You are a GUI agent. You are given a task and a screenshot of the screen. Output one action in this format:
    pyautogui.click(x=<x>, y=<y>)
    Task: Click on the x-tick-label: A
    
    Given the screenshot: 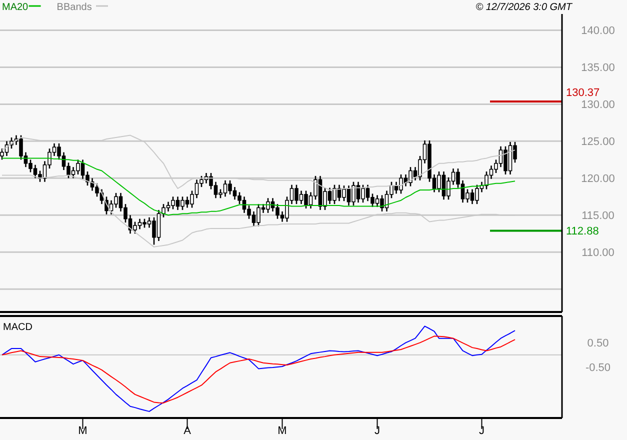 What is the action you would take?
    pyautogui.click(x=188, y=431)
    